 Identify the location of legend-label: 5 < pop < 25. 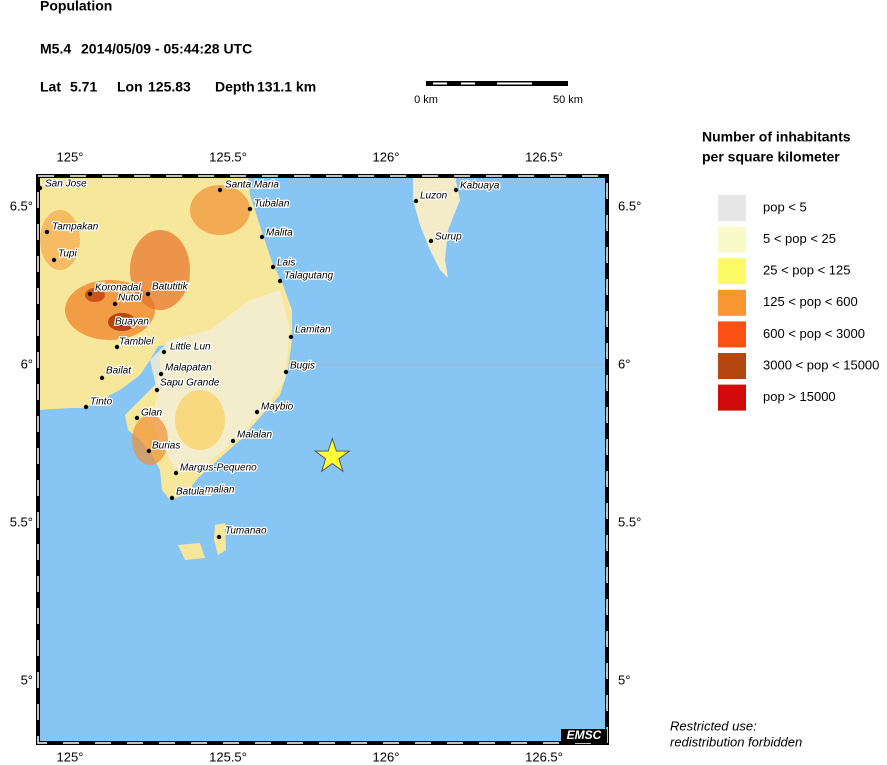
(799, 238).